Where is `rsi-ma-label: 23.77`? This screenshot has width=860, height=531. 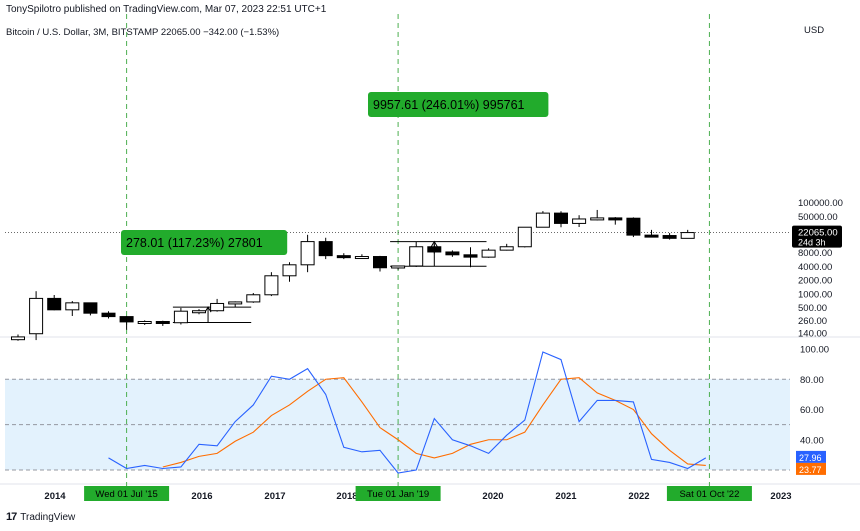
rsi-ma-label: 23.77 is located at coordinates (810, 470).